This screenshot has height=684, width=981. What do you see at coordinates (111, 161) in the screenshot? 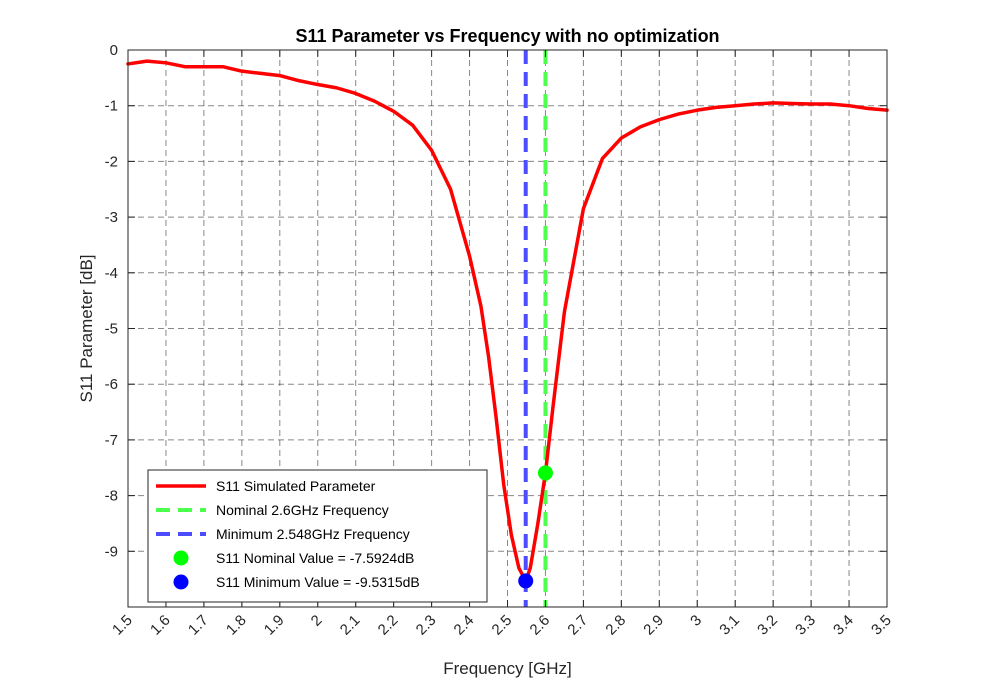
I see `y-tick-label: -2` at bounding box center [111, 161].